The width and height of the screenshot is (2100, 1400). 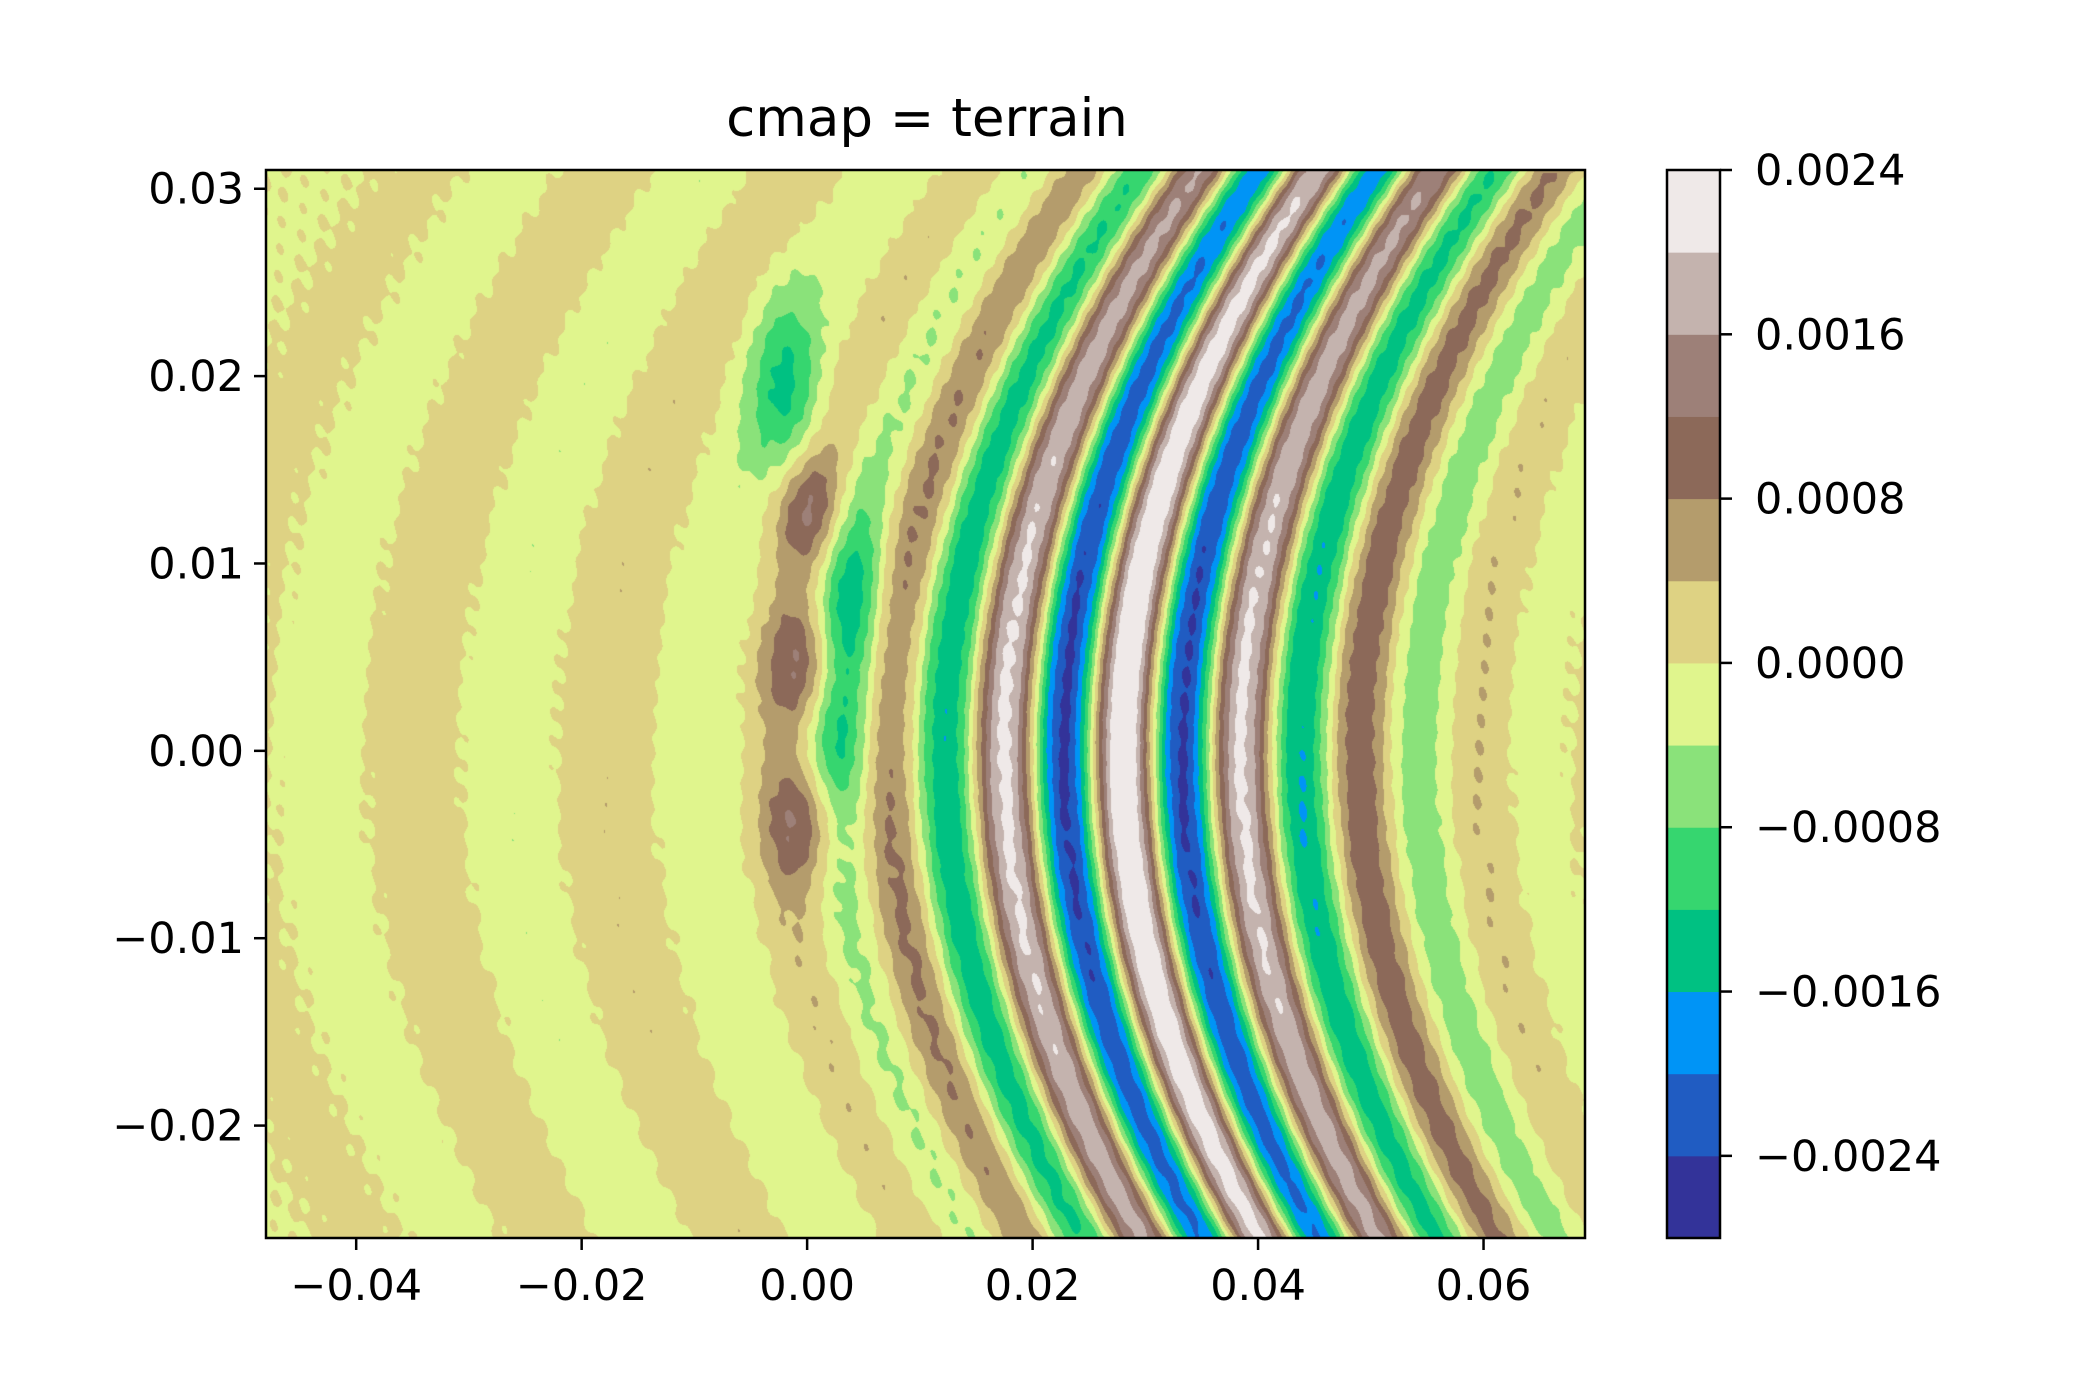 What do you see at coordinates (807, 1286) in the screenshot?
I see `x-tick-label: 0.00` at bounding box center [807, 1286].